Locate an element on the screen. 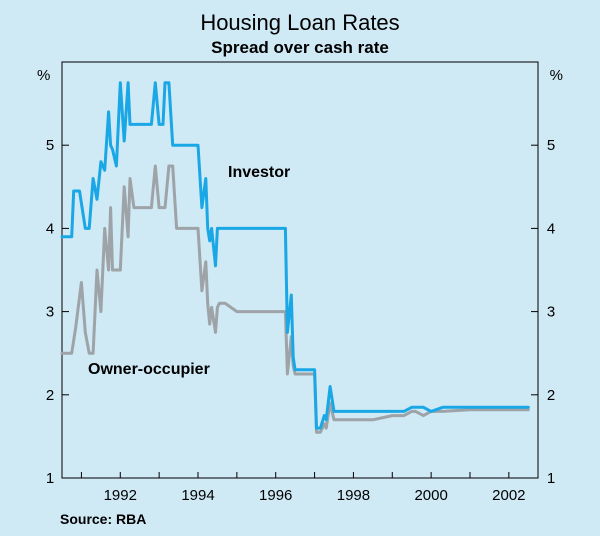 This screenshot has width=600, height=536. x-axis-ticks: 1992 1994 1996 1998 2000 2002 is located at coordinates (303, 488).